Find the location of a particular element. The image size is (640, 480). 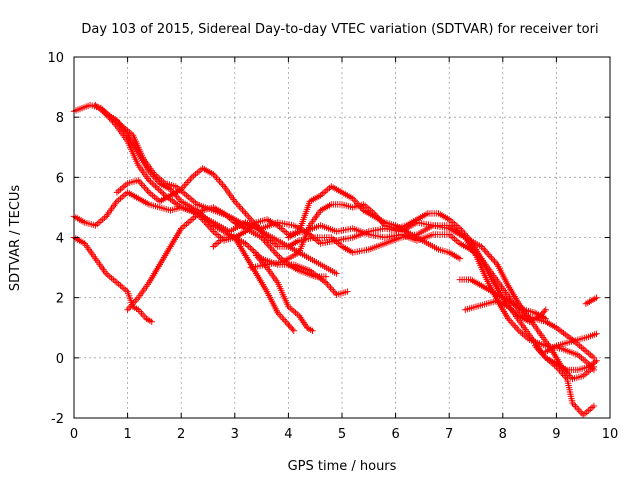

x-tick-label: 3 is located at coordinates (235, 434).